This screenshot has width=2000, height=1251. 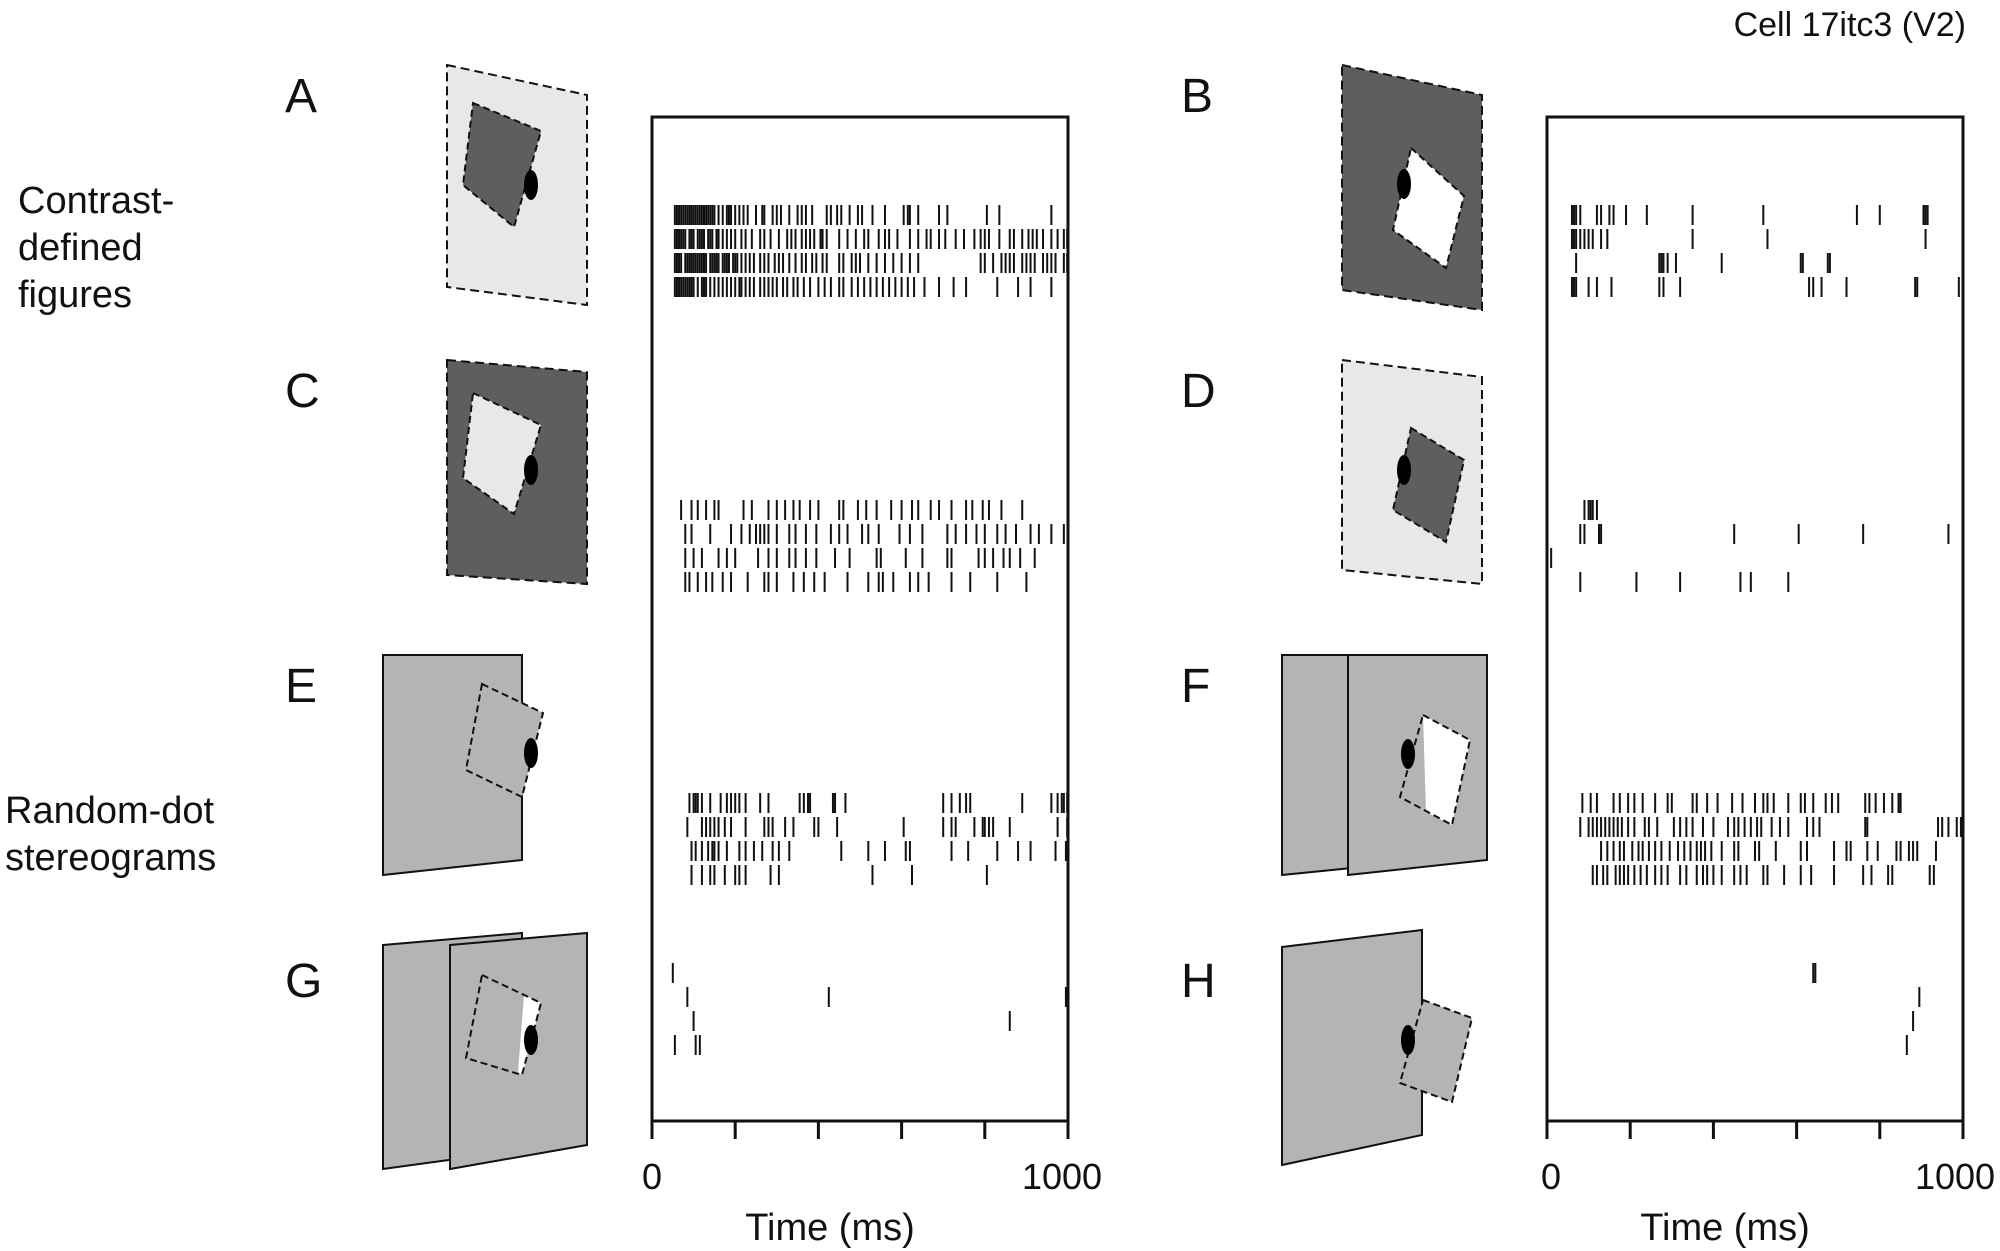 What do you see at coordinates (517, 185) in the screenshot?
I see `stimulus-icon-a` at bounding box center [517, 185].